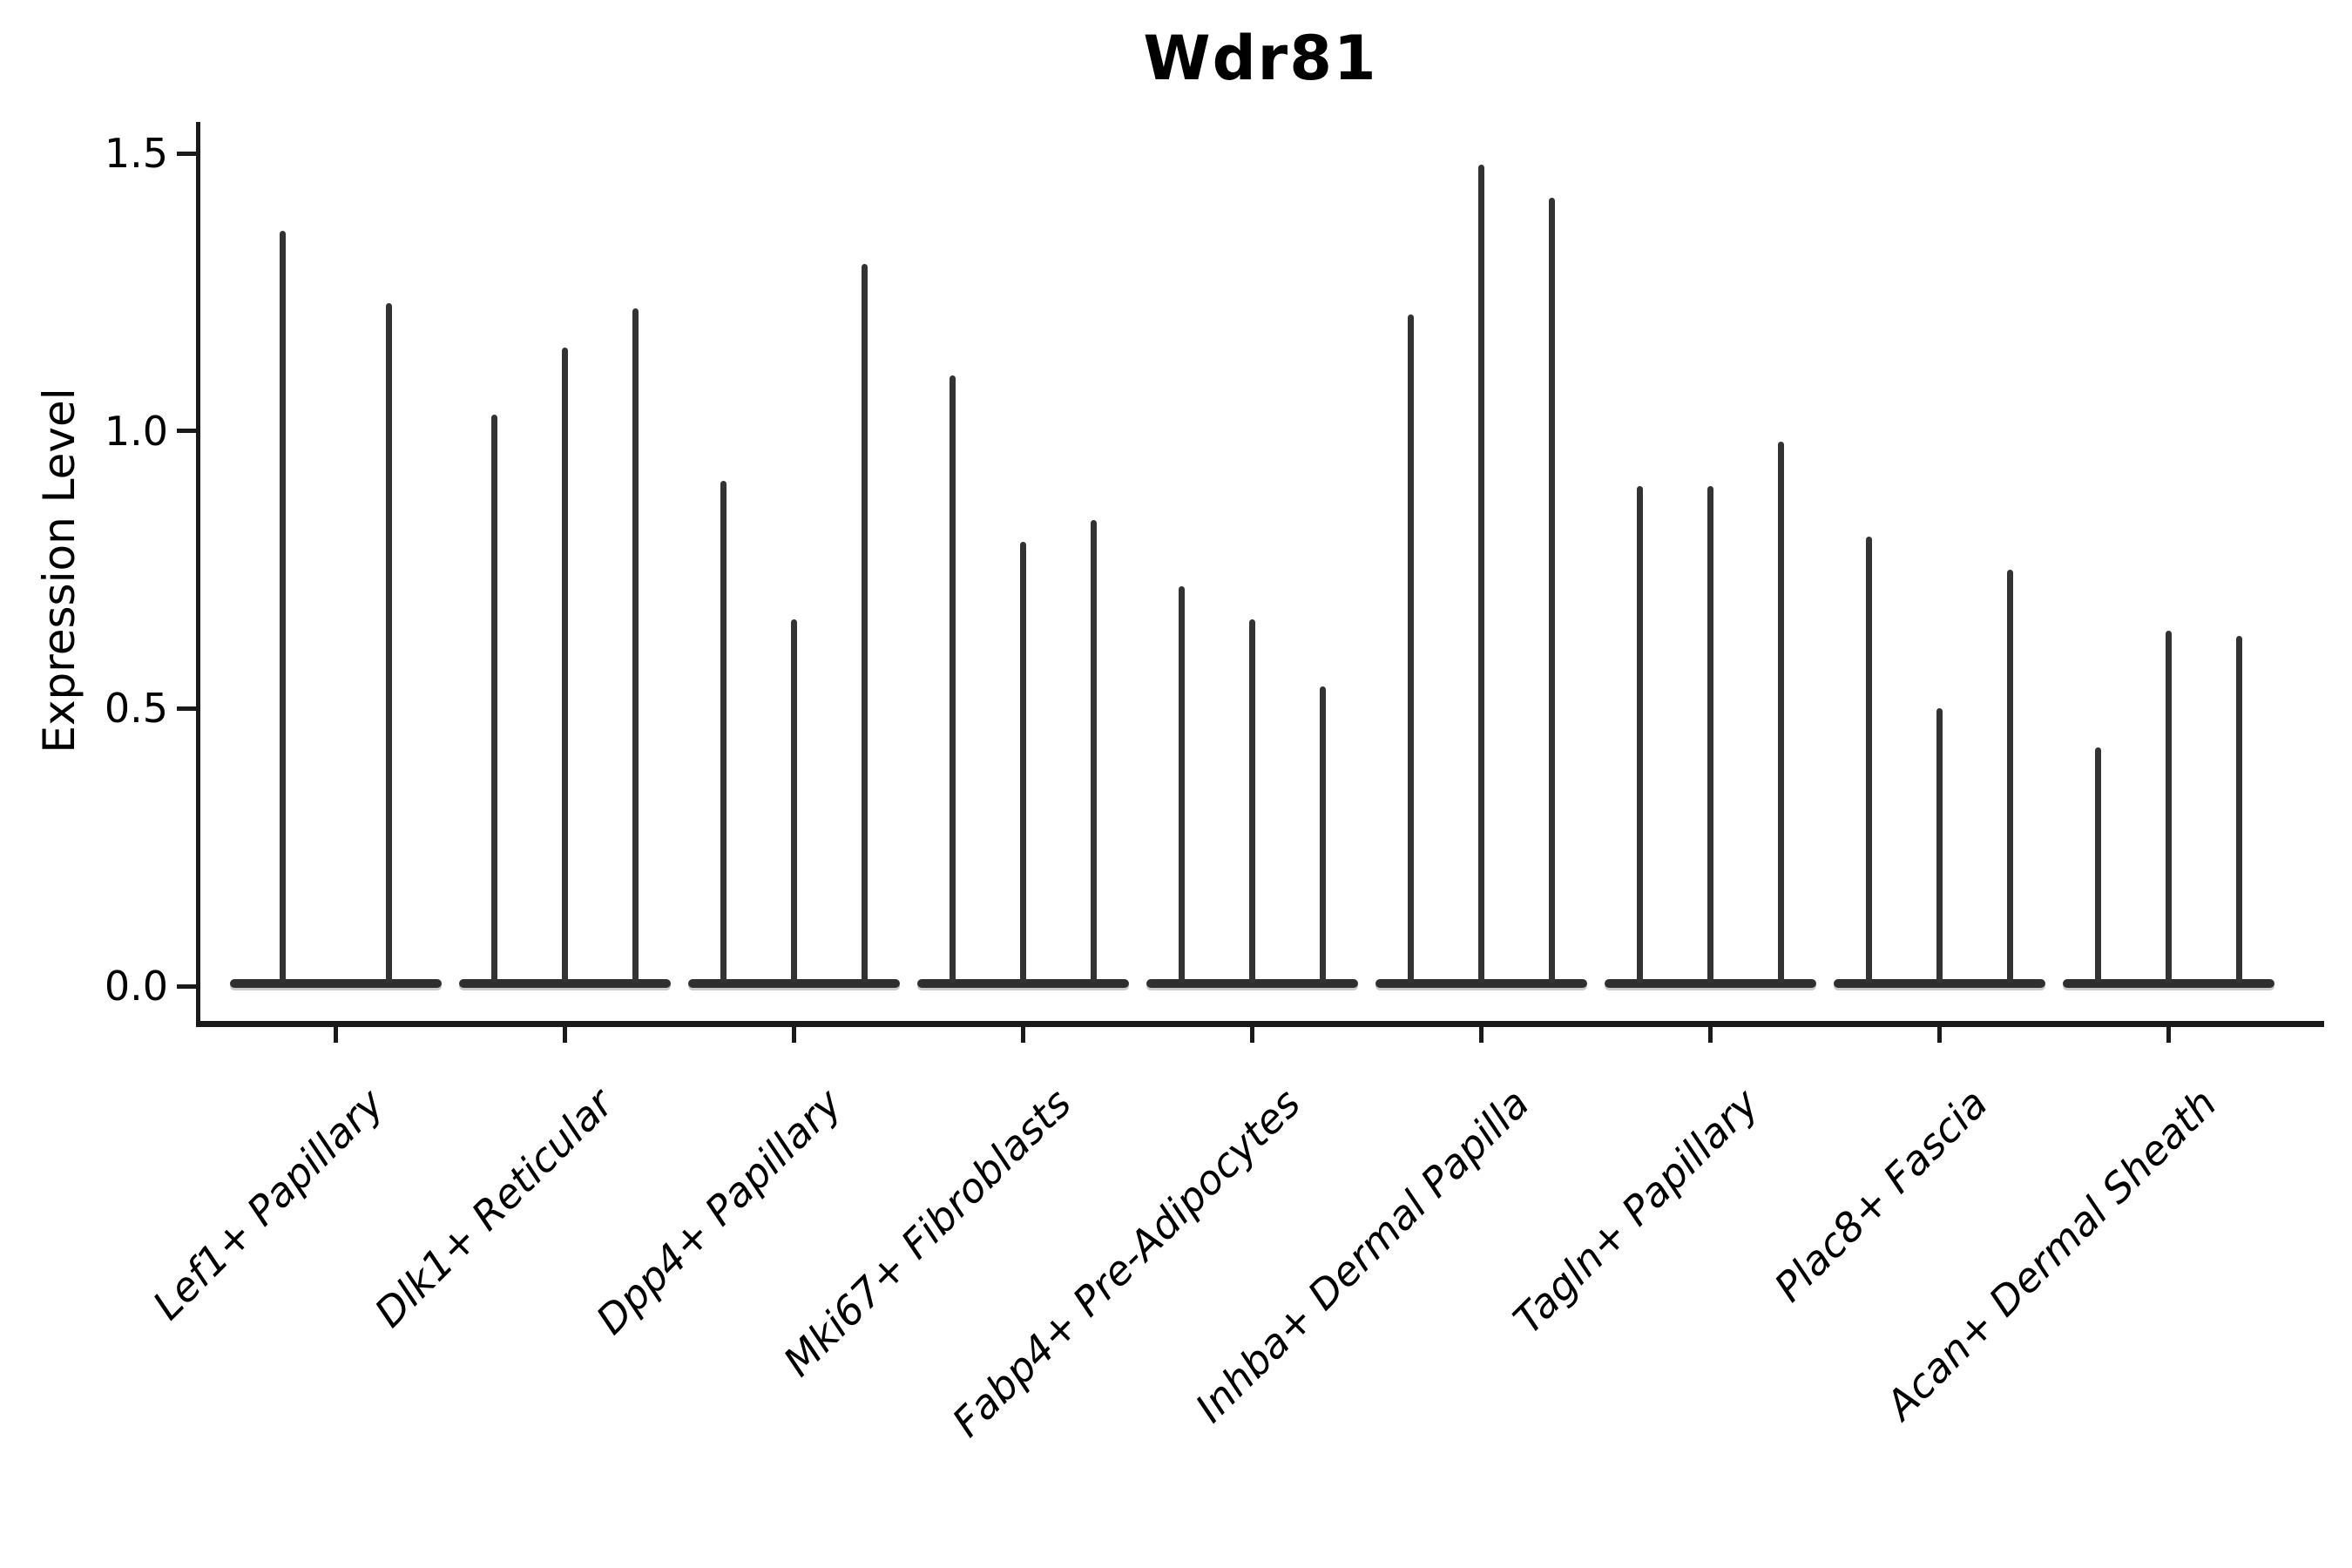  What do you see at coordinates (494, 1207) in the screenshot?
I see `x-tick-label: Dlk1+ Reticular` at bounding box center [494, 1207].